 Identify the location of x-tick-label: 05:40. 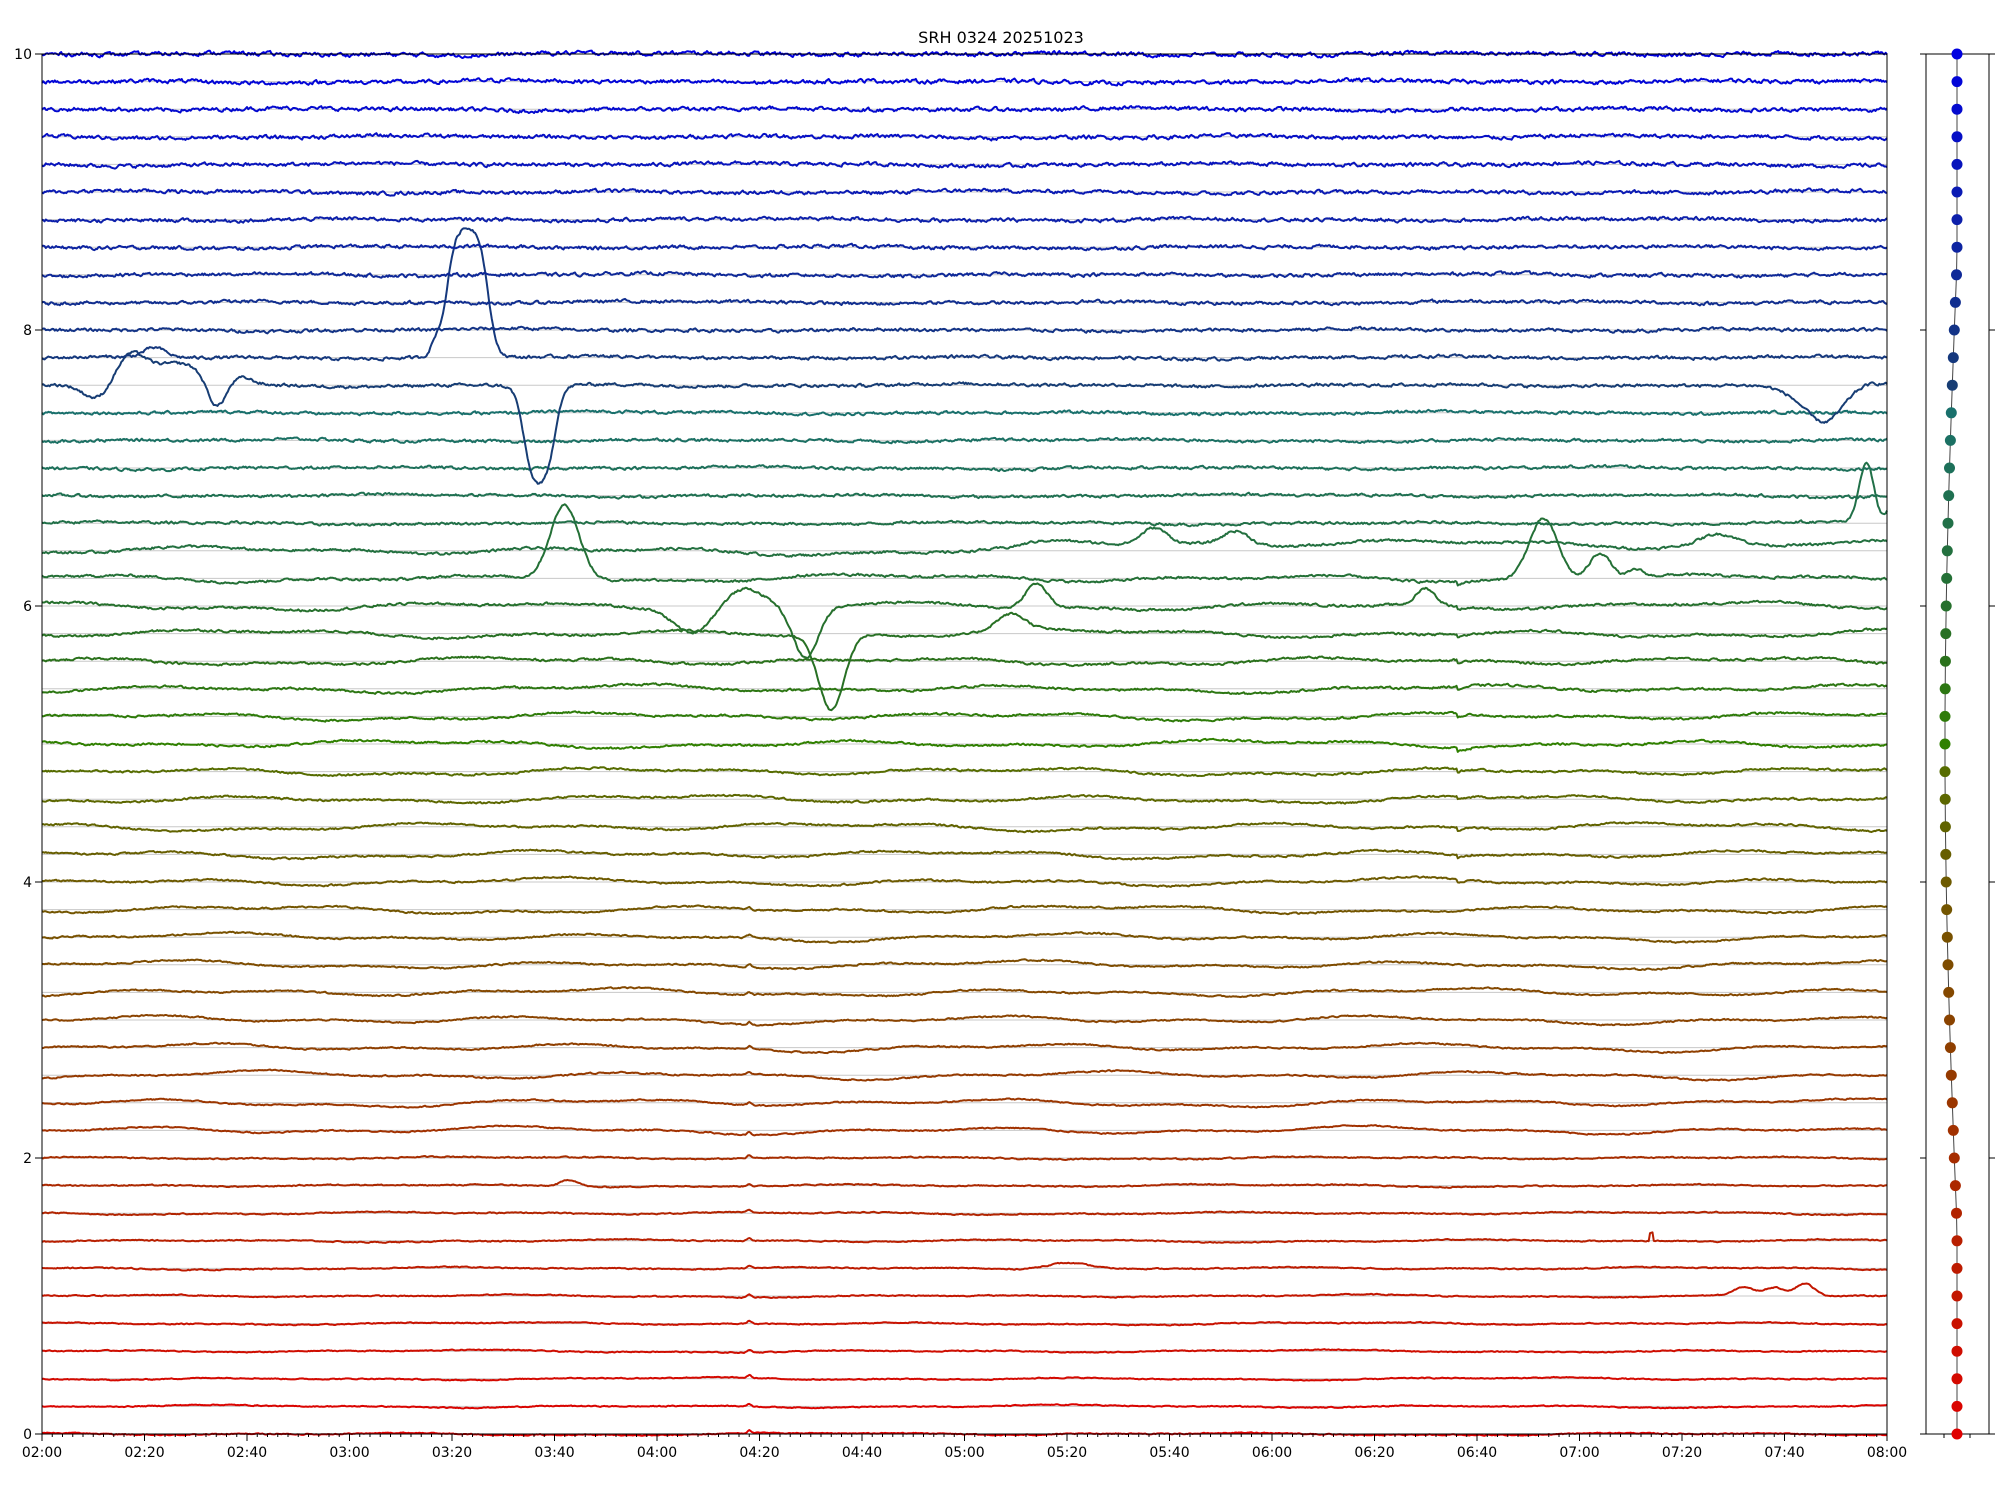
(1169, 1453).